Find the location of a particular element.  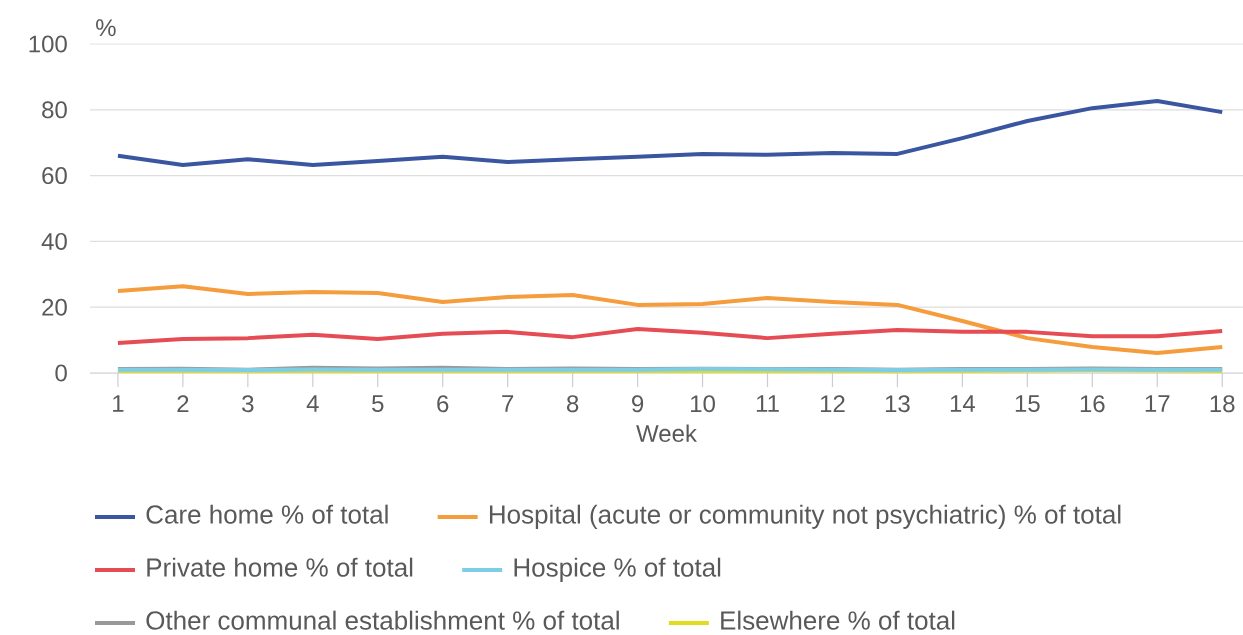

x-tick-label: 13 is located at coordinates (897, 404).